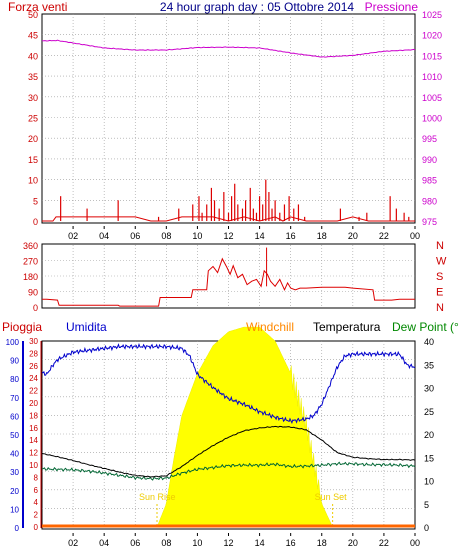 This screenshot has height=555, width=459. What do you see at coordinates (13, 342) in the screenshot?
I see `humidity-tick-label: 100` at bounding box center [13, 342].